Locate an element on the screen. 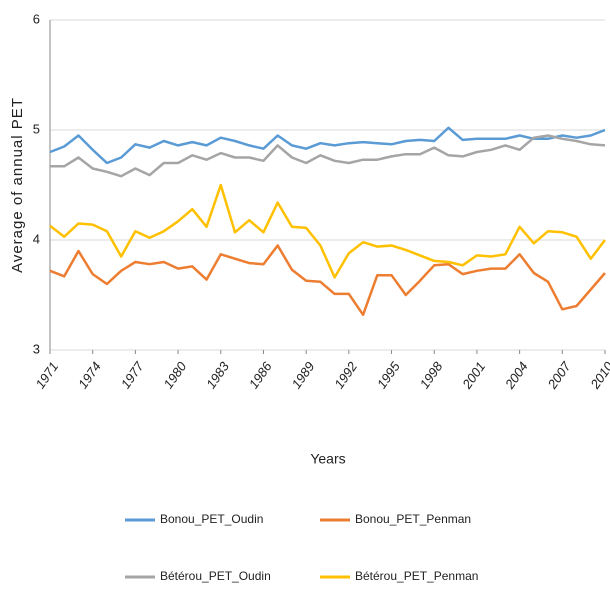  x-axis-label: Years is located at coordinates (327, 459).